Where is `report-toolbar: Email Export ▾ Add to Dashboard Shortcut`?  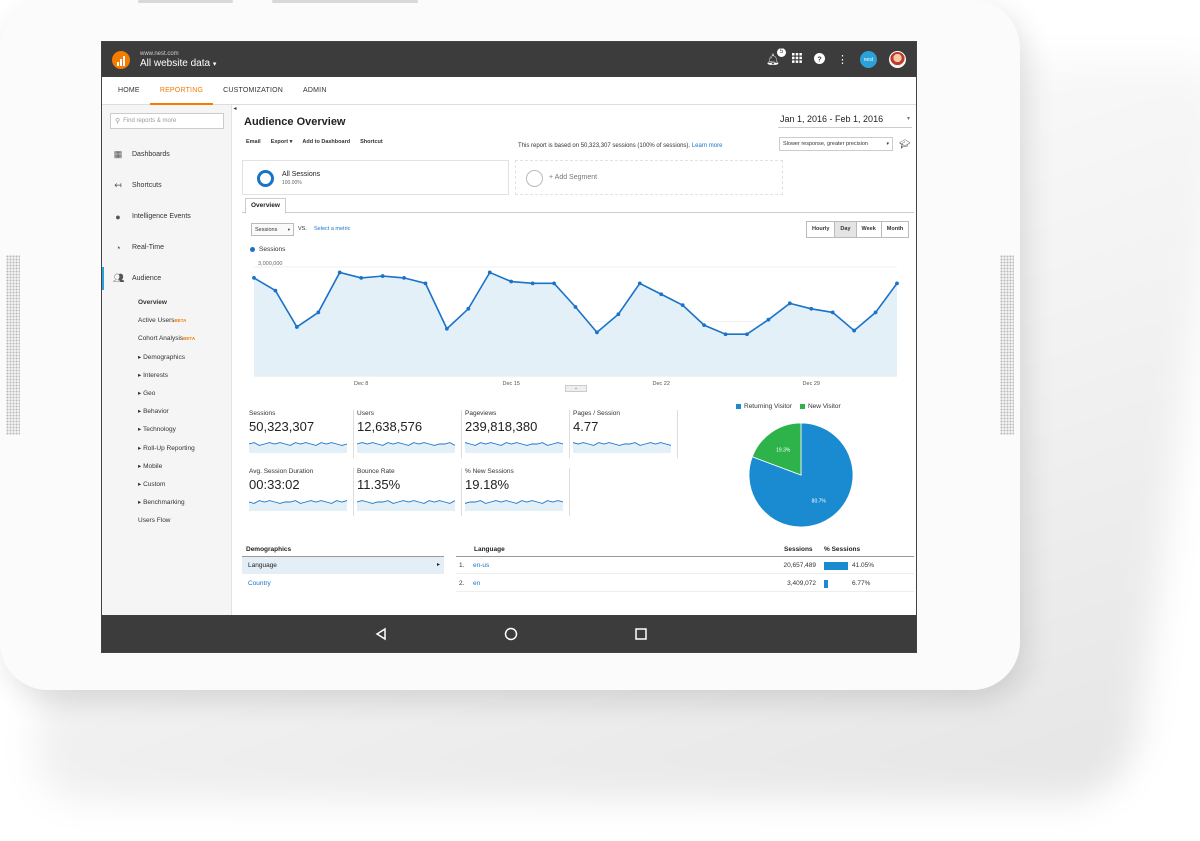 report-toolbar: Email Export ▾ Add to Dashboard Shortcut is located at coordinates (314, 142).